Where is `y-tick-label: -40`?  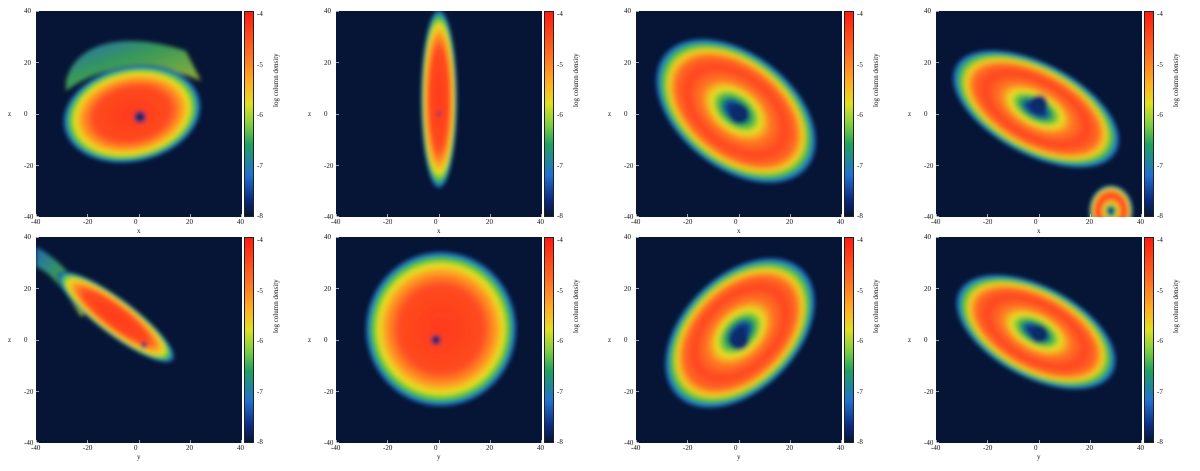
y-tick-label: -40 is located at coordinates (329, 217).